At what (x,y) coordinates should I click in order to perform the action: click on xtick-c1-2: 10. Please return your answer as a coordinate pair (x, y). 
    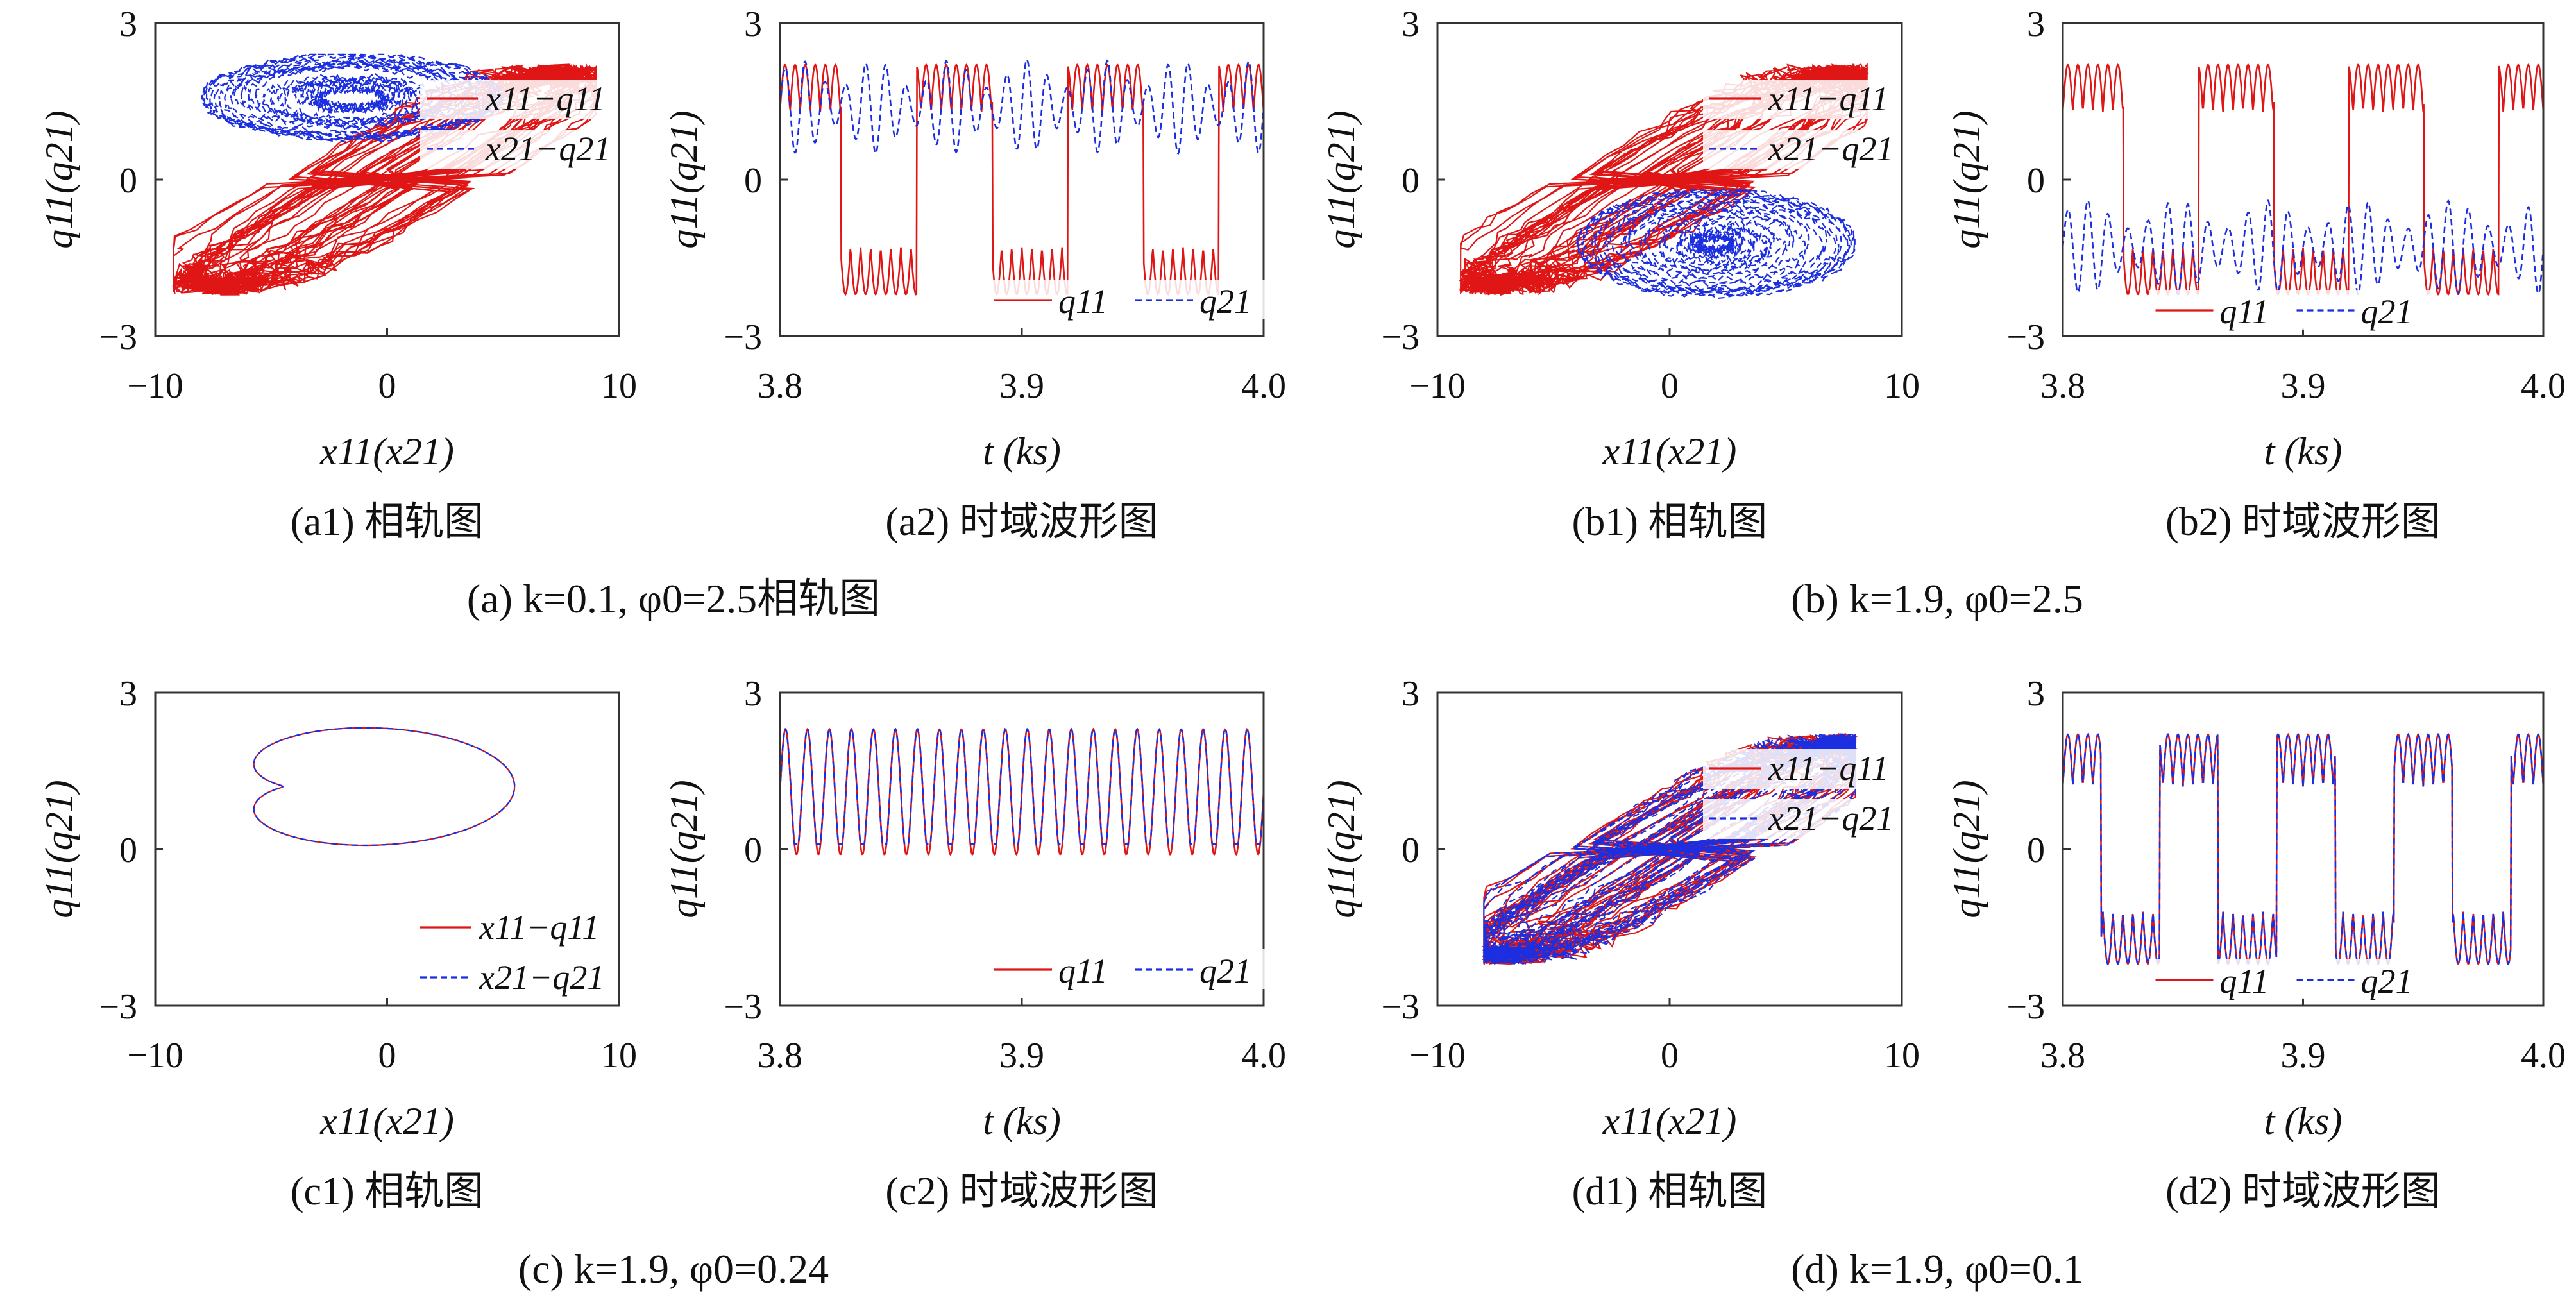
    Looking at the image, I should click on (619, 1056).